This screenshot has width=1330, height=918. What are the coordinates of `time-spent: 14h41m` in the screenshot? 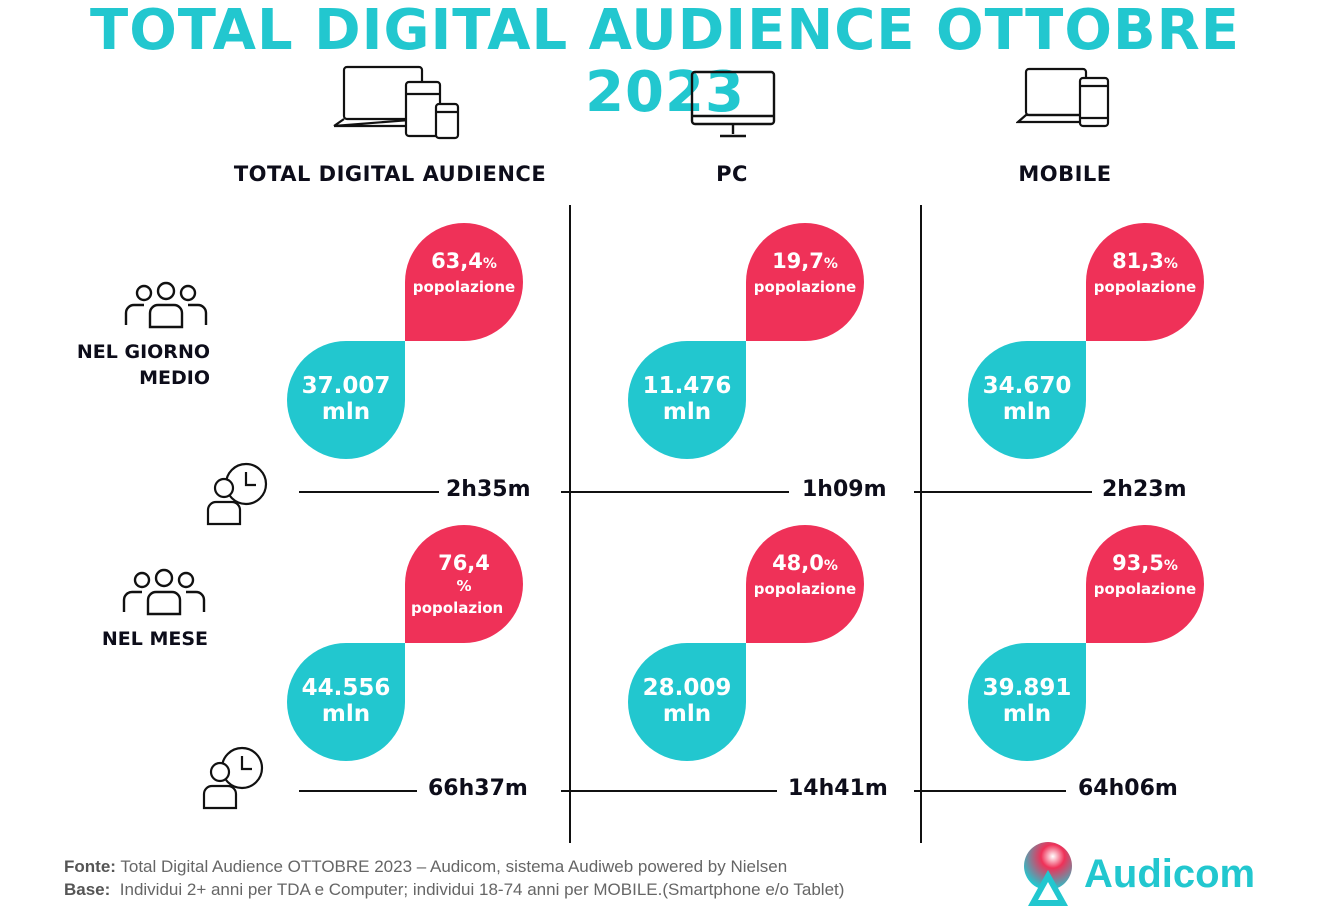 It's located at (838, 788).